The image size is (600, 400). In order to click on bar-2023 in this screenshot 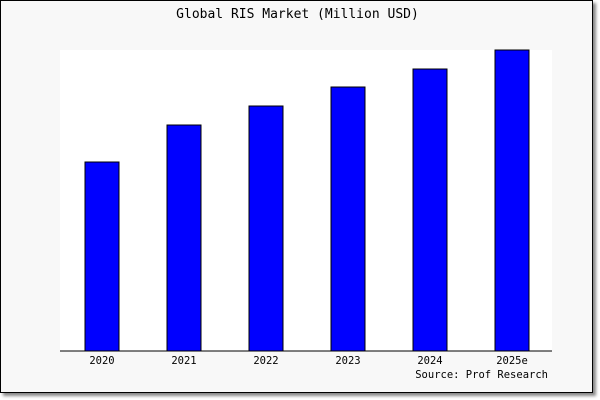, I will do `click(348, 219)`.